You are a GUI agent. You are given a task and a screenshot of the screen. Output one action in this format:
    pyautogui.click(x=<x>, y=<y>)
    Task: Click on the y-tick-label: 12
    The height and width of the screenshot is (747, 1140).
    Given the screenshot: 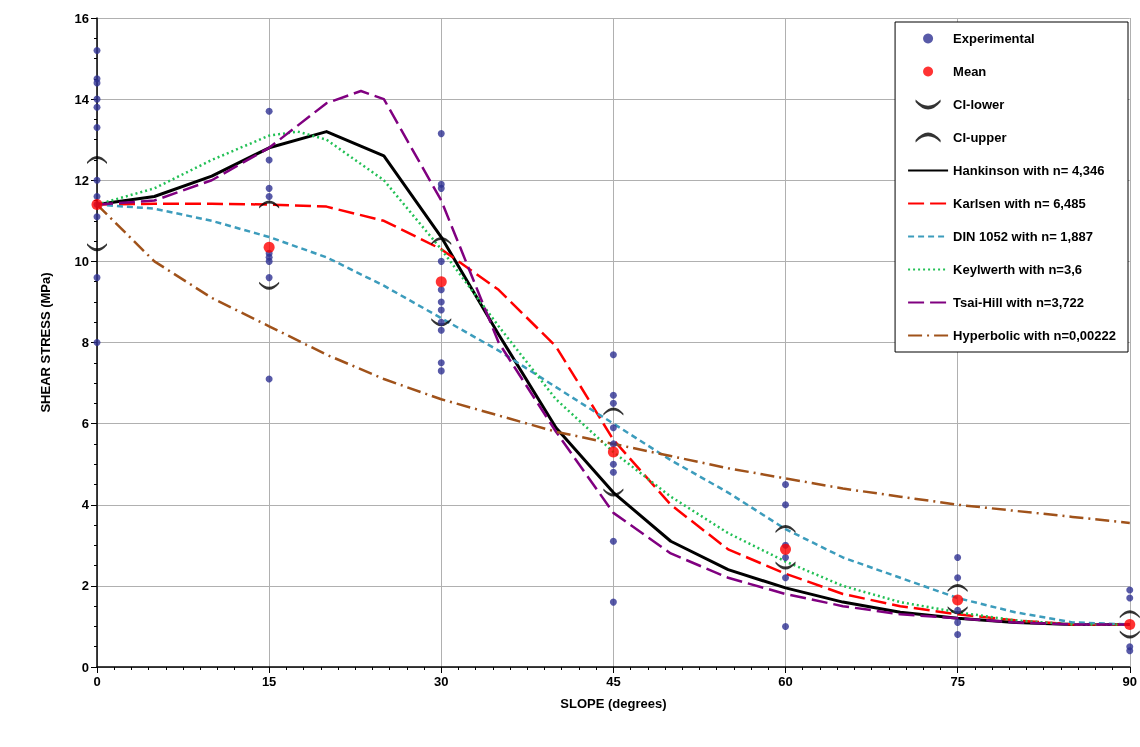 What is the action you would take?
    pyautogui.click(x=81, y=180)
    